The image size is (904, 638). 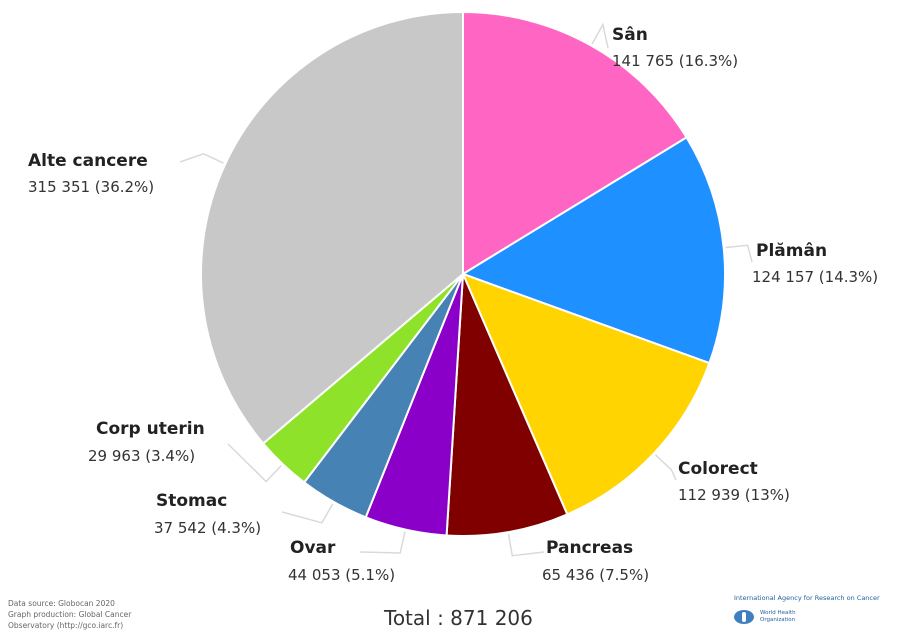 I want to click on label-colorect-value: 112 939 (13%), so click(x=734, y=495).